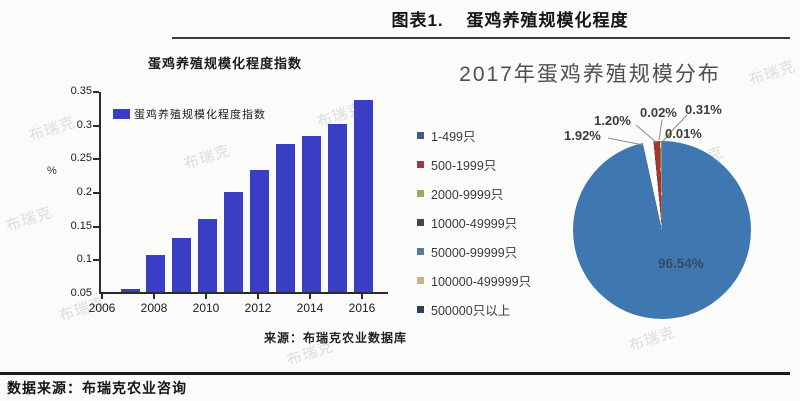  Describe the element at coordinates (582, 135) in the screenshot. I see `pie-data-label: 1.92%` at that location.